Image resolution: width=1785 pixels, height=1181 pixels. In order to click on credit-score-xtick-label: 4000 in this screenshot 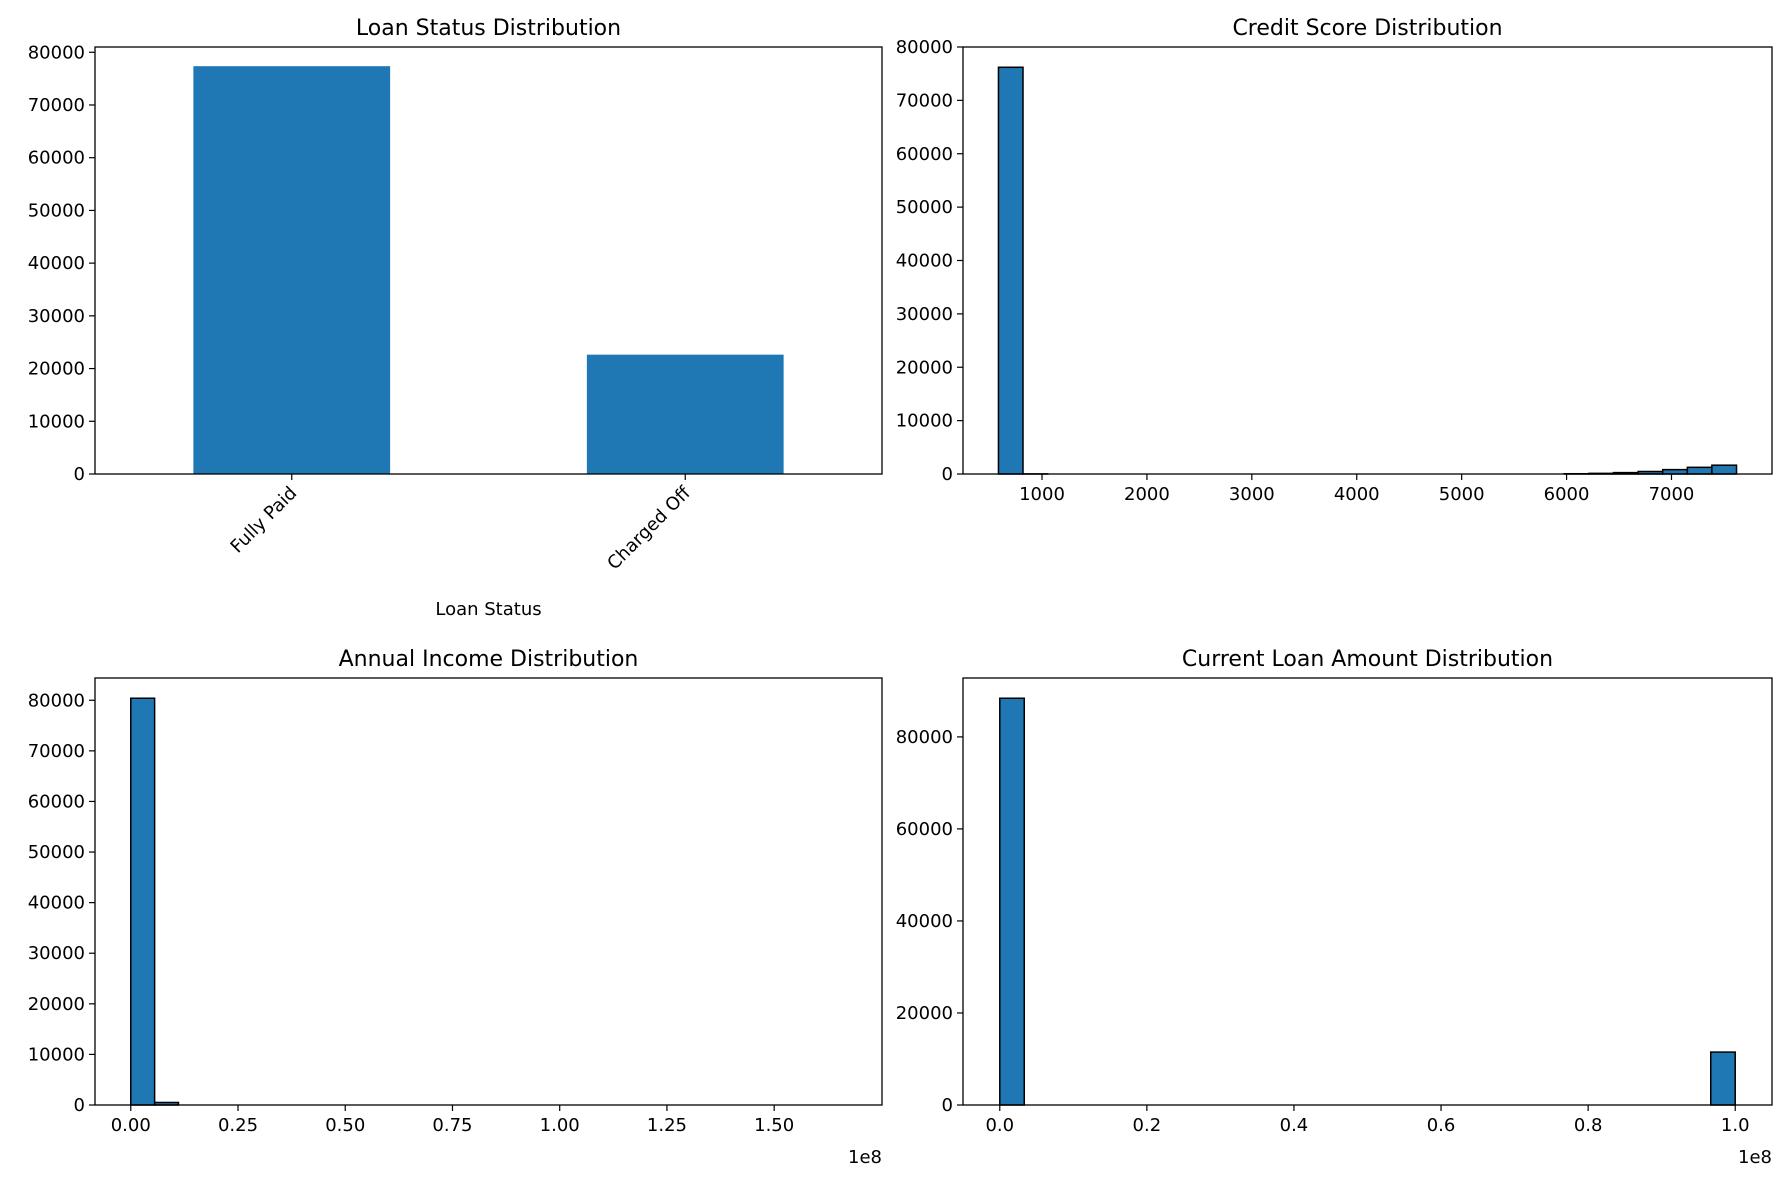, I will do `click(1357, 494)`.